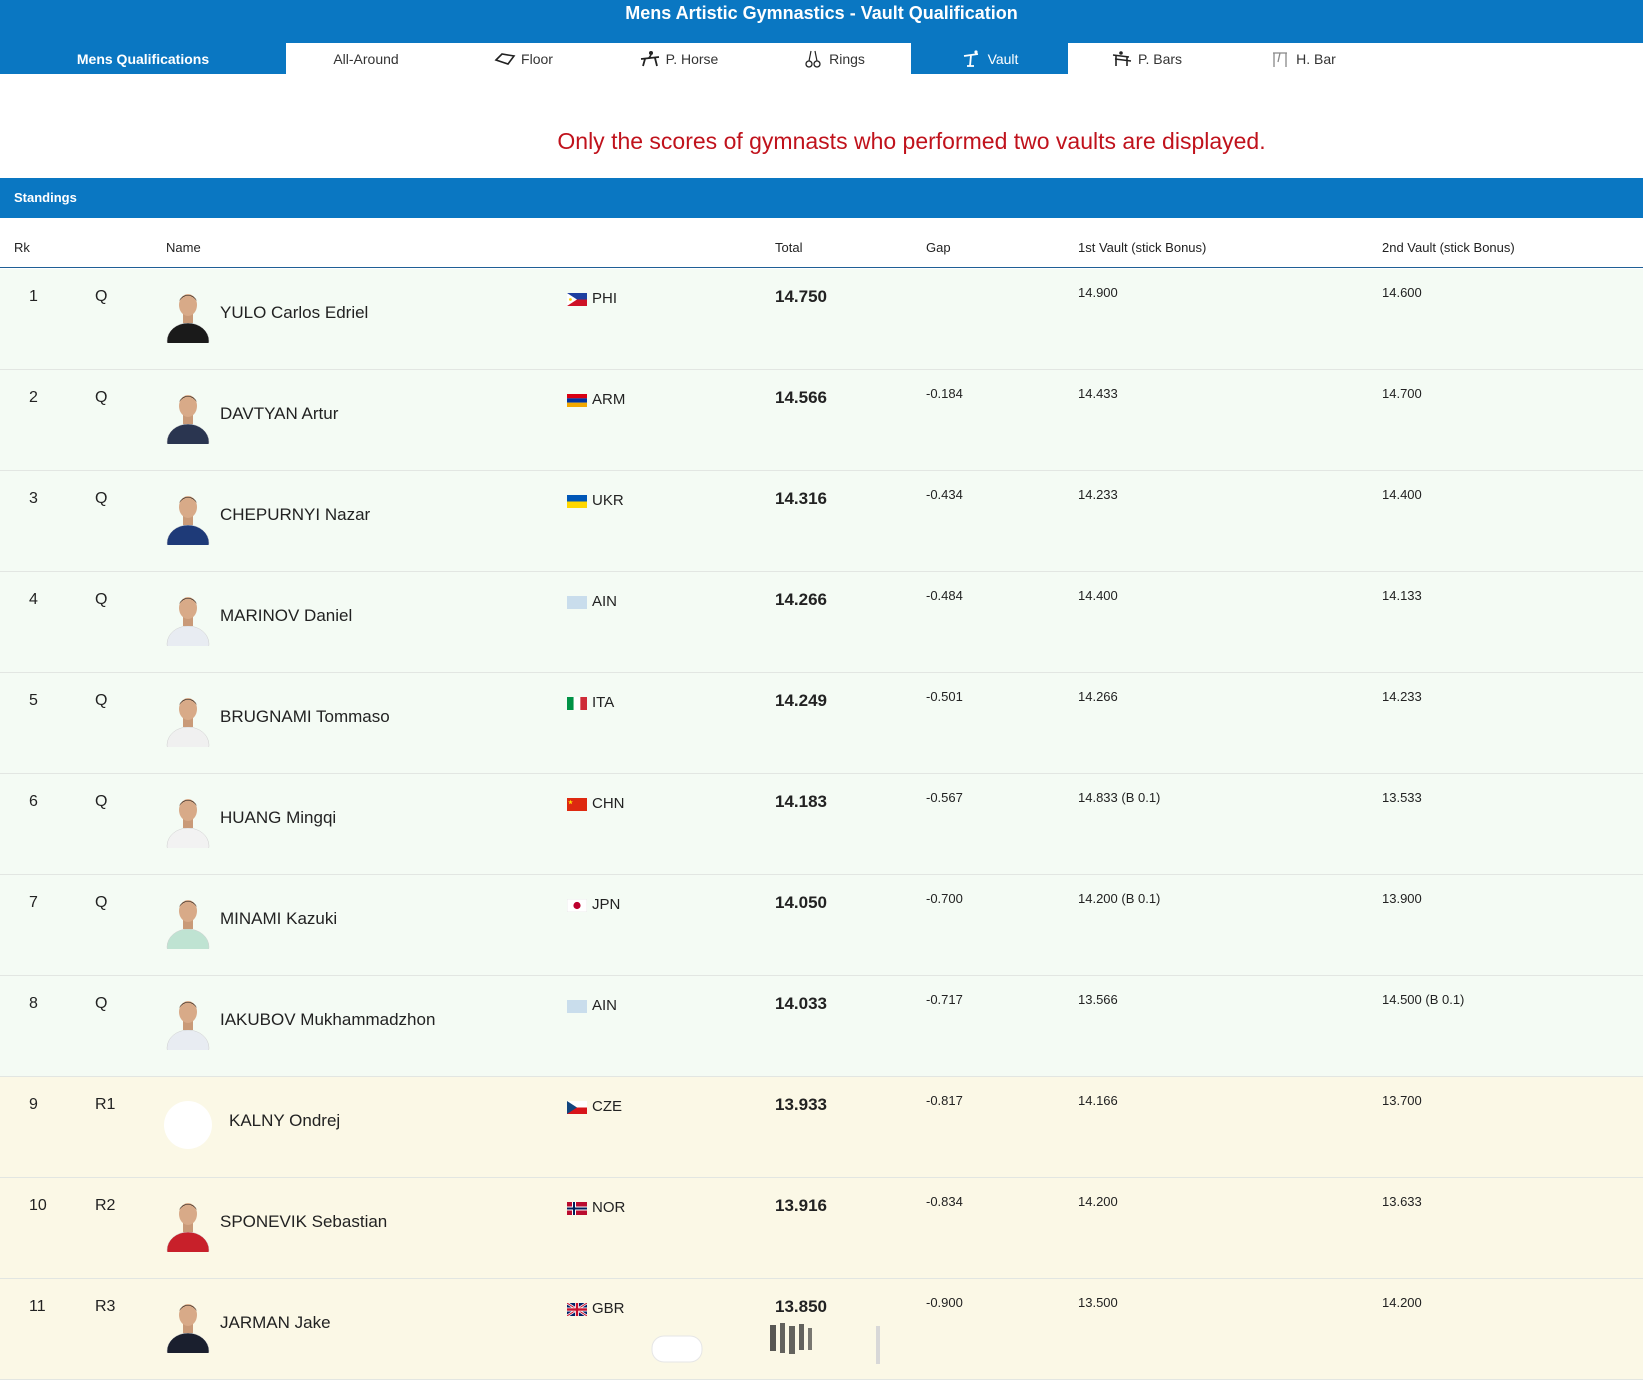  What do you see at coordinates (801, 498) in the screenshot?
I see `total-score: 14.316` at bounding box center [801, 498].